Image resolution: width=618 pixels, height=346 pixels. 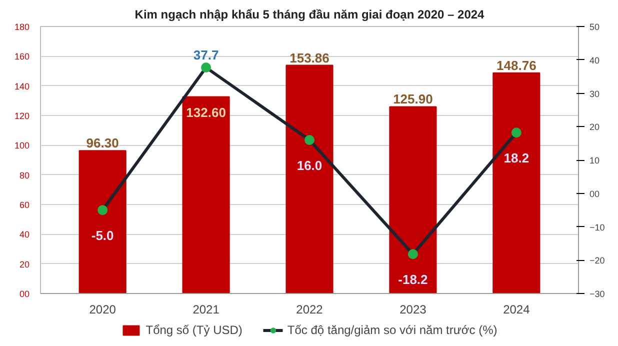 I want to click on y-tick-label: 120, so click(x=22, y=116).